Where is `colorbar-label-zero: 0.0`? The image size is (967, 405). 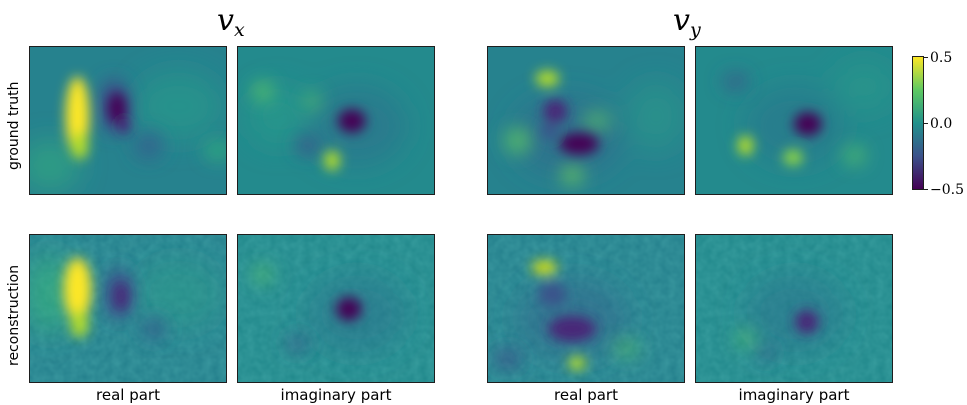 colorbar-label-zero: 0.0 is located at coordinates (941, 124).